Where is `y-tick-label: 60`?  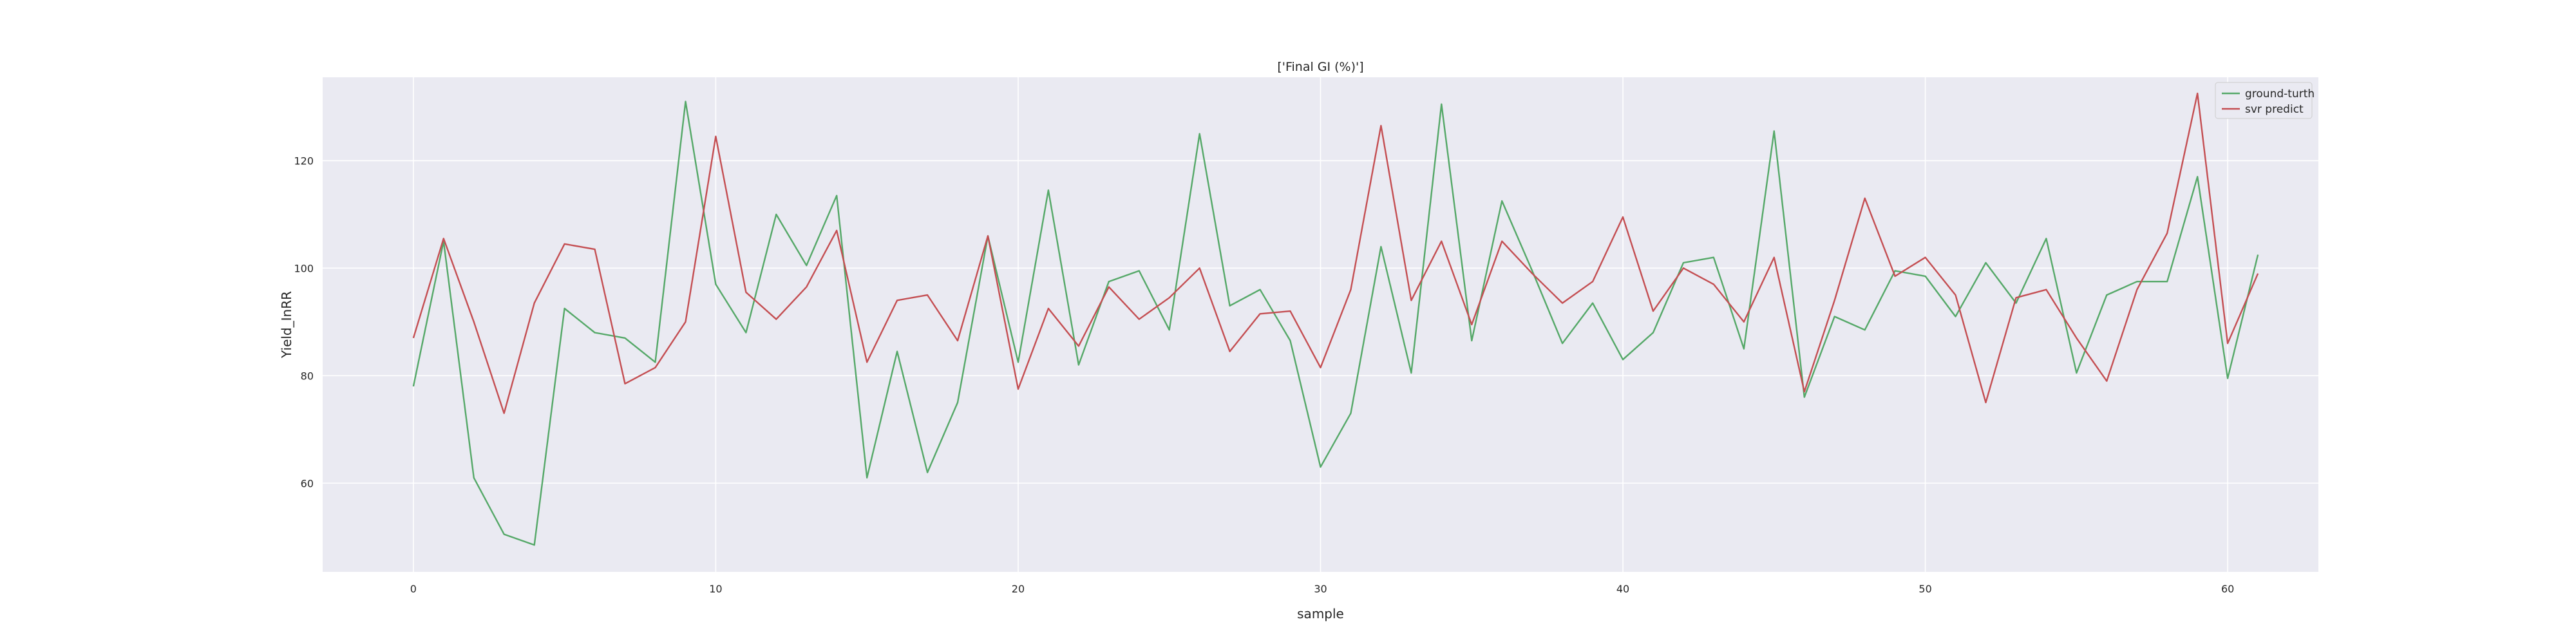
y-tick-label: 60 is located at coordinates (307, 483).